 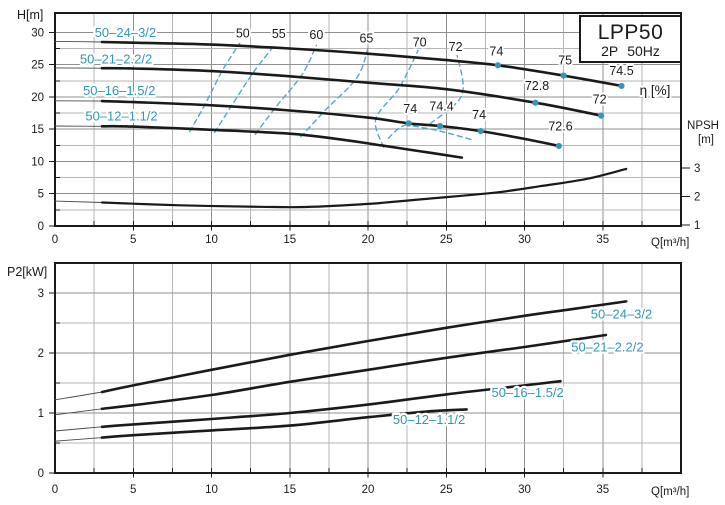 What do you see at coordinates (697, 198) in the screenshot?
I see `npsh-tick-label: 2` at bounding box center [697, 198].